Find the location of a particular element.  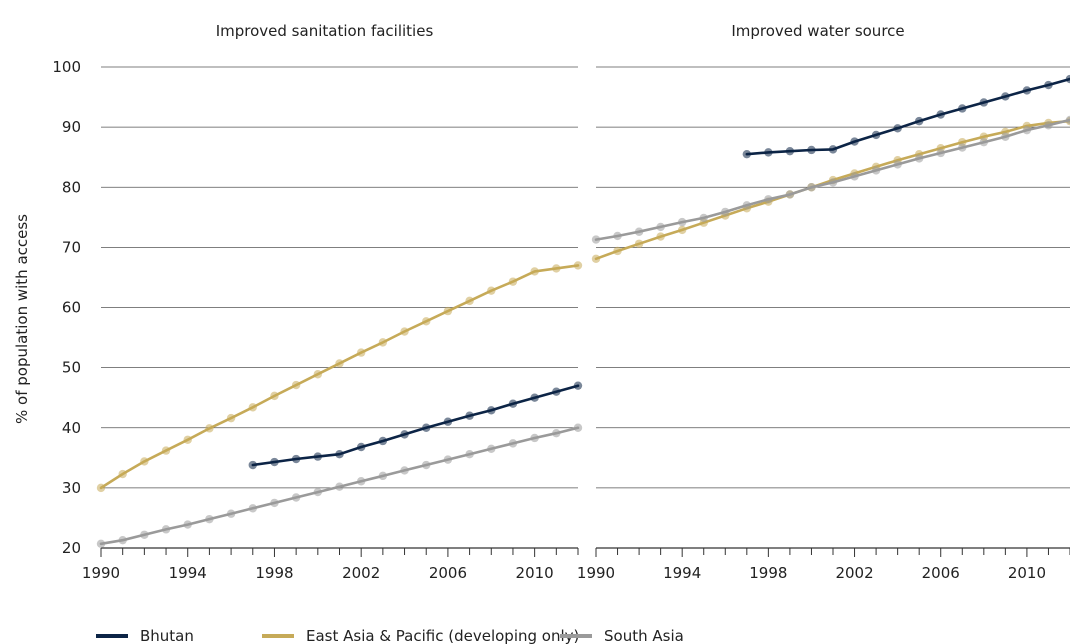

y-tick-label: 100 is located at coordinates (66, 67).